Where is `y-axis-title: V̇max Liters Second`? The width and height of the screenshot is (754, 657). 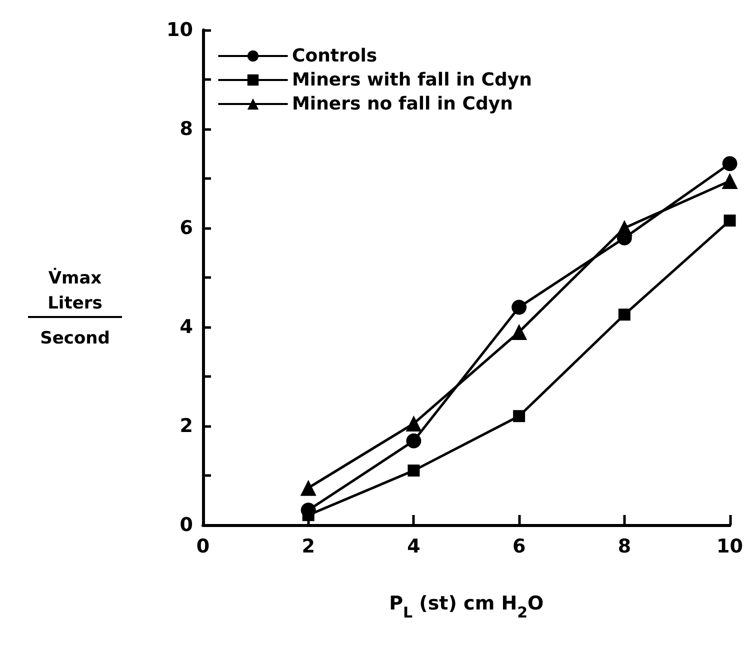 y-axis-title: V̇max Liters Second is located at coordinates (75, 307).